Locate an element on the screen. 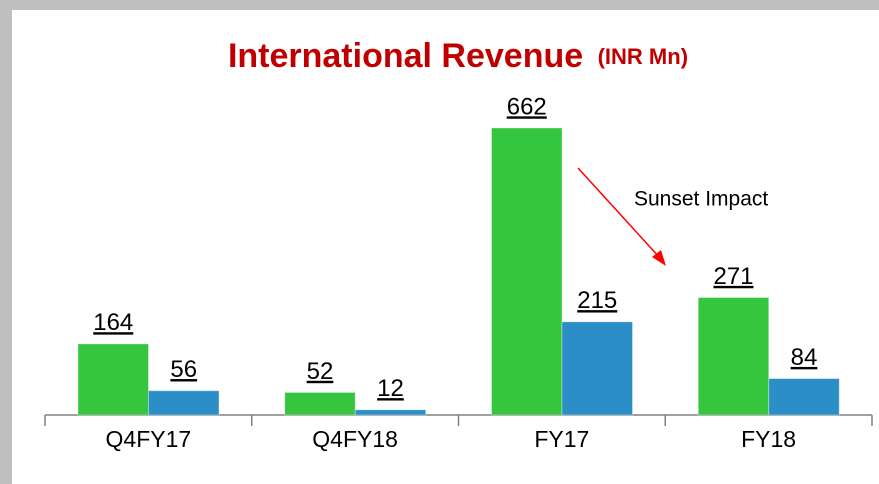 The width and height of the screenshot is (879, 484). value-label: 662 is located at coordinates (527, 106).